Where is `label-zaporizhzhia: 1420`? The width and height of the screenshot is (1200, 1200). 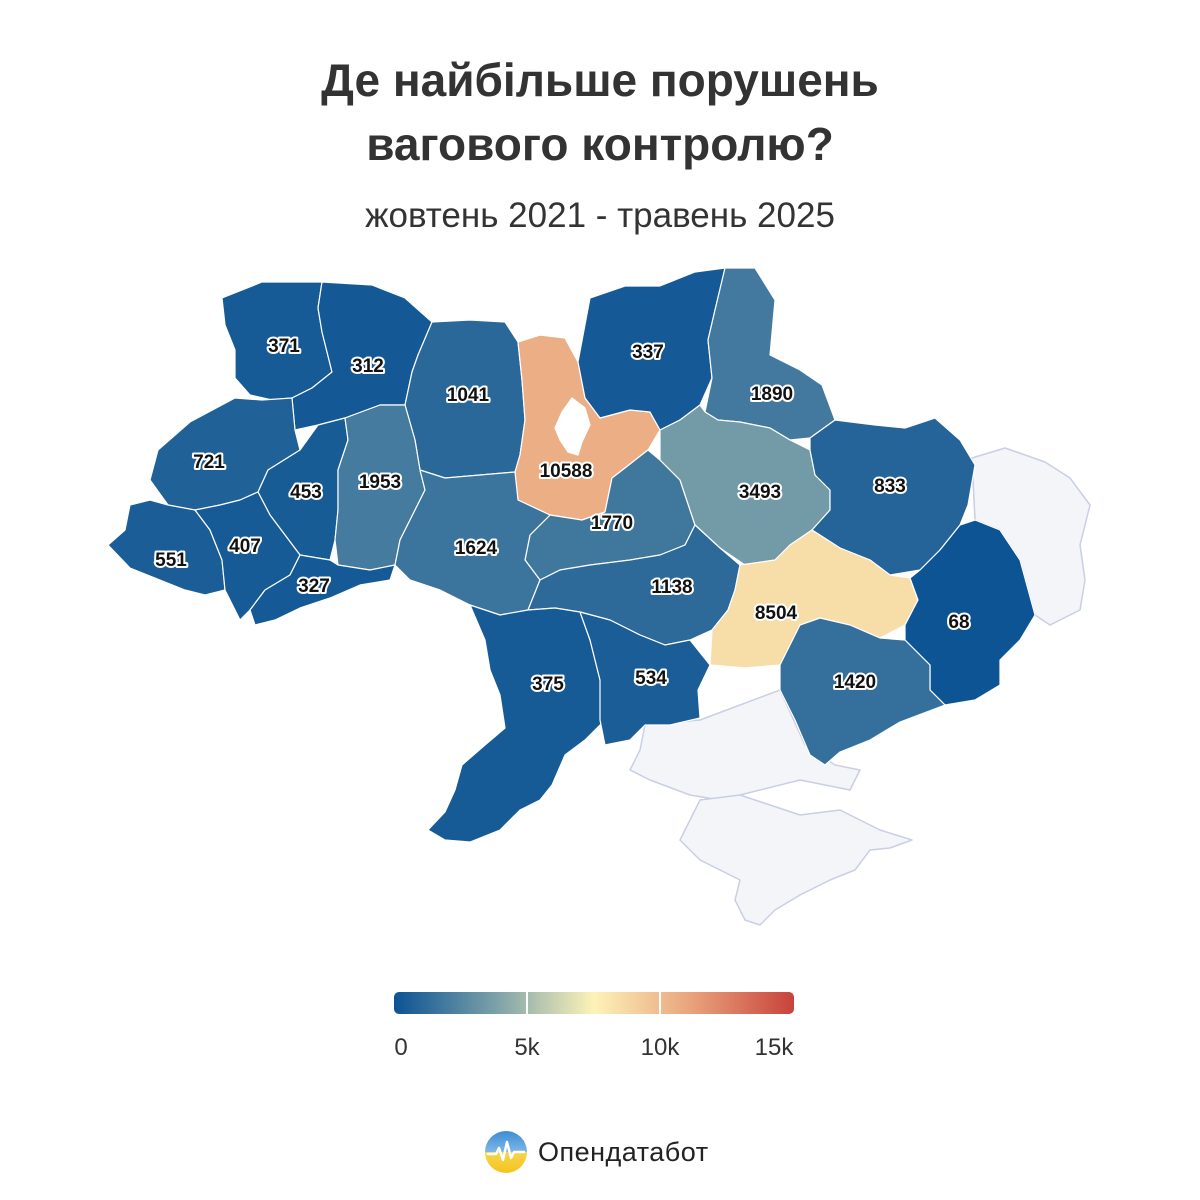
label-zaporizhzhia: 1420 is located at coordinates (855, 682).